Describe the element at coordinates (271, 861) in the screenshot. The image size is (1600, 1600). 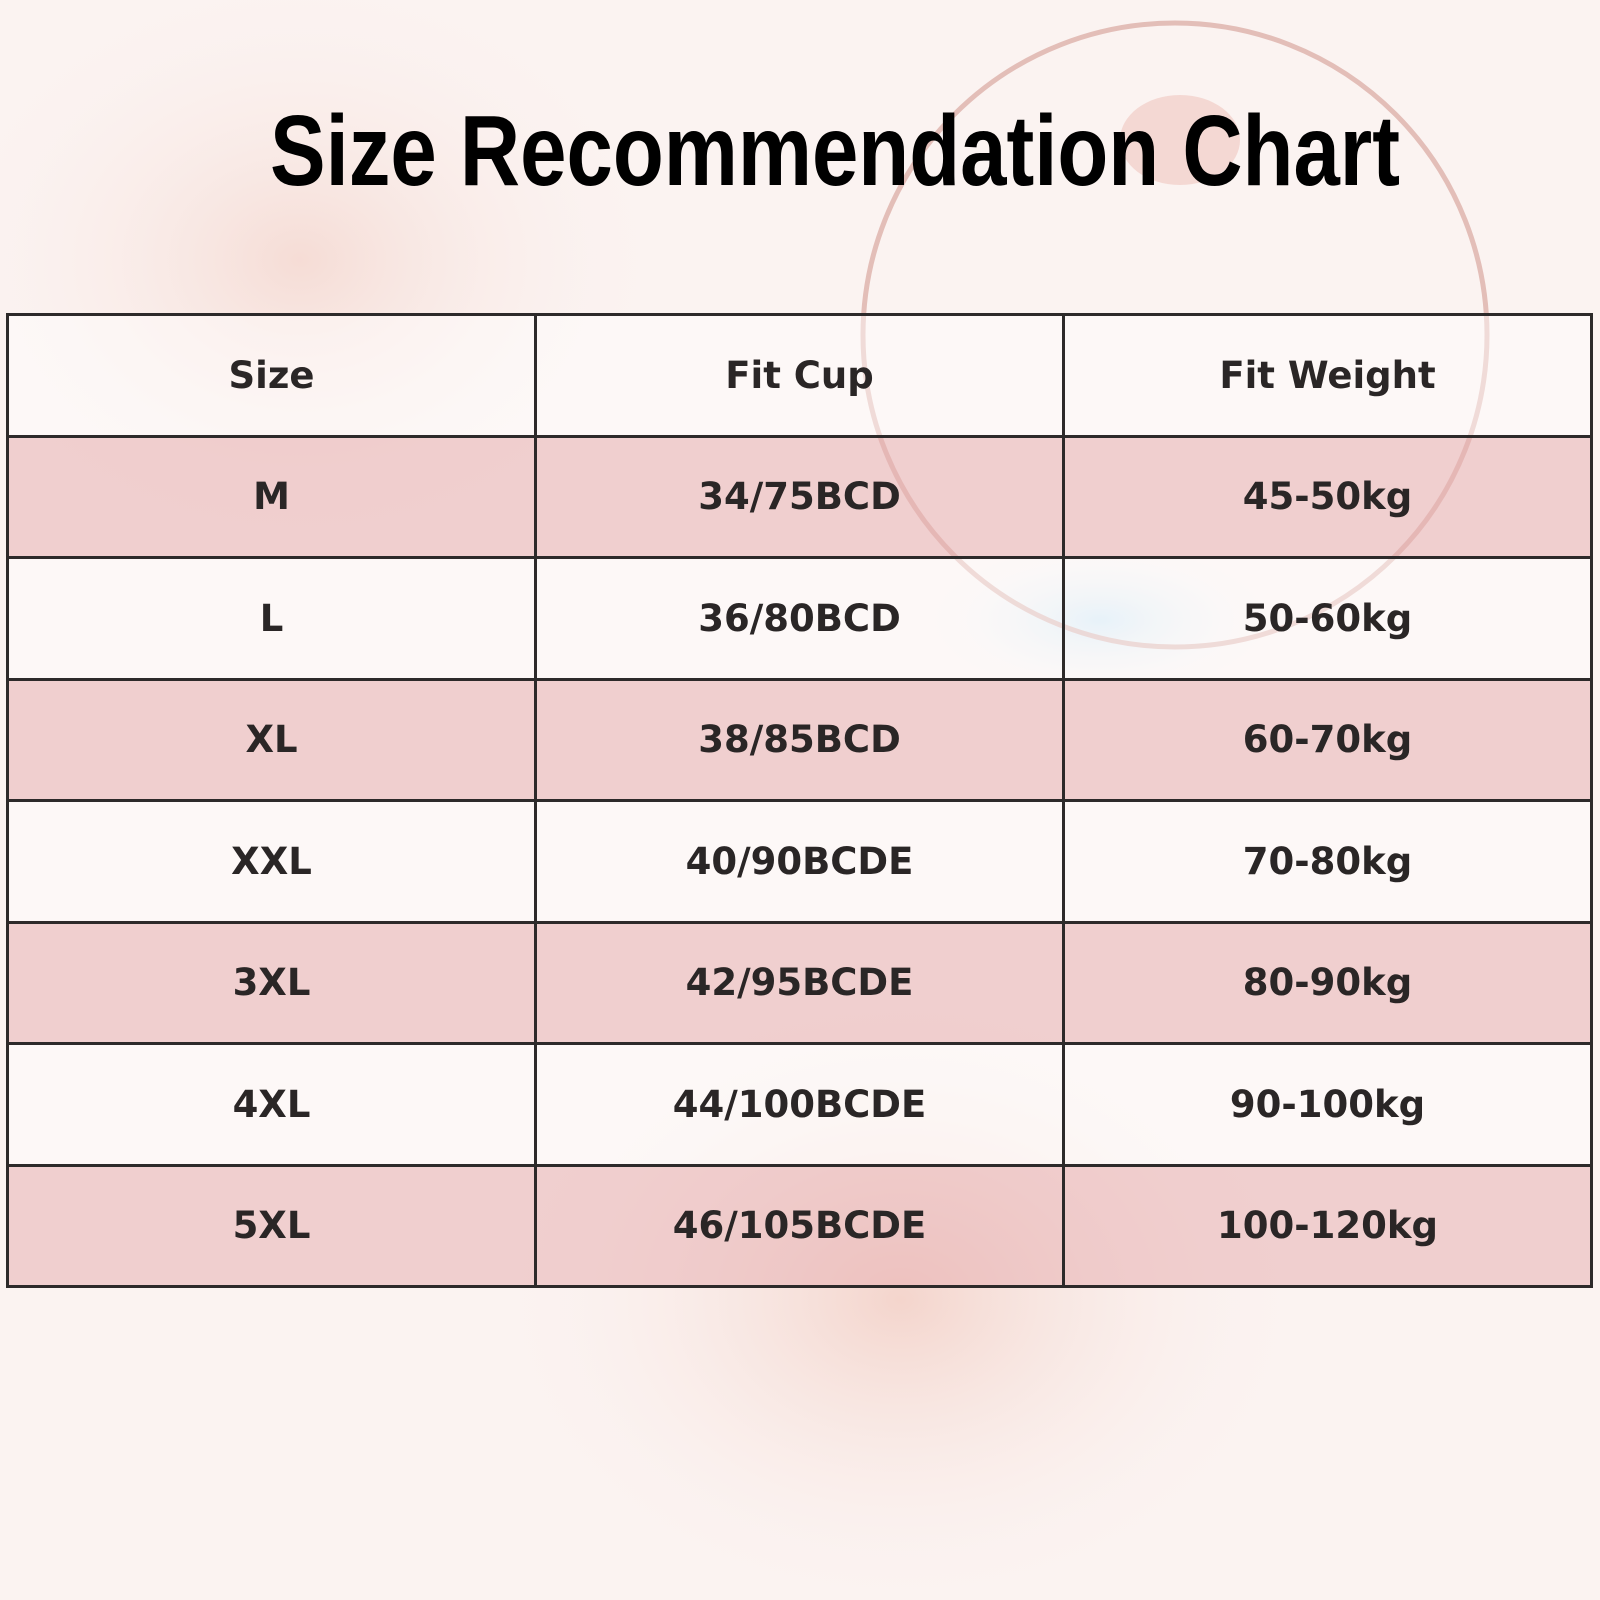
I see `table-cell: XXL` at that location.